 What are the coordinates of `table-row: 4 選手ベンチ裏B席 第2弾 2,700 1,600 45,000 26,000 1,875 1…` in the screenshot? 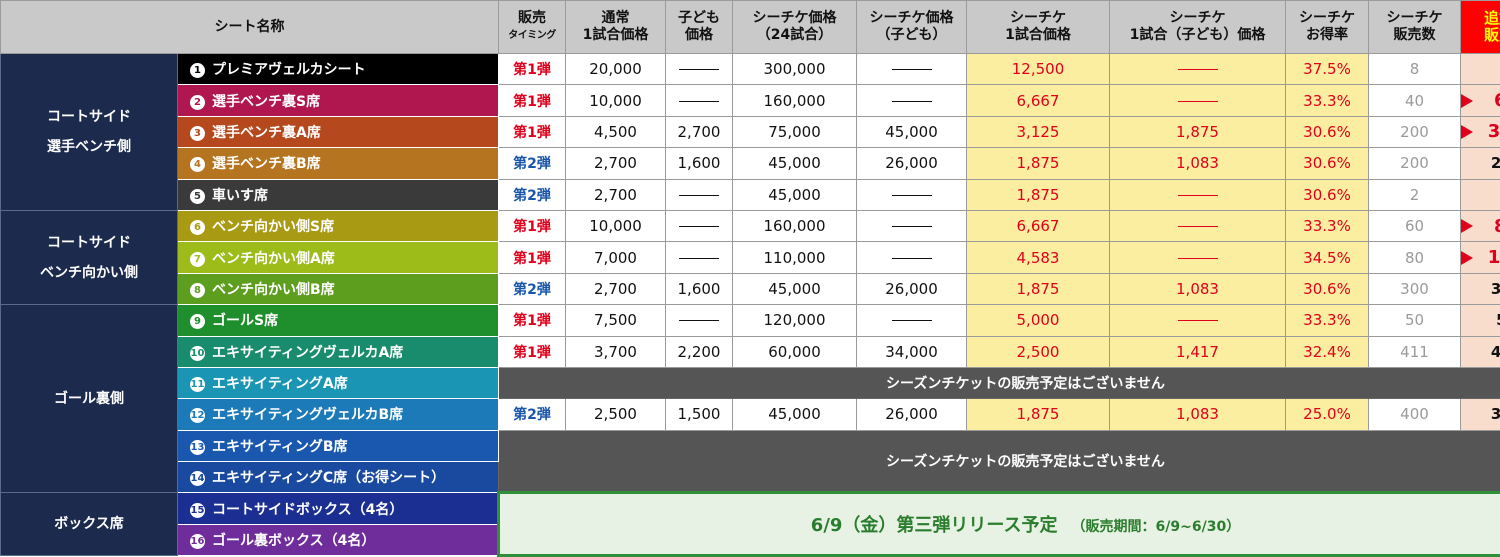 It's located at (750, 163).